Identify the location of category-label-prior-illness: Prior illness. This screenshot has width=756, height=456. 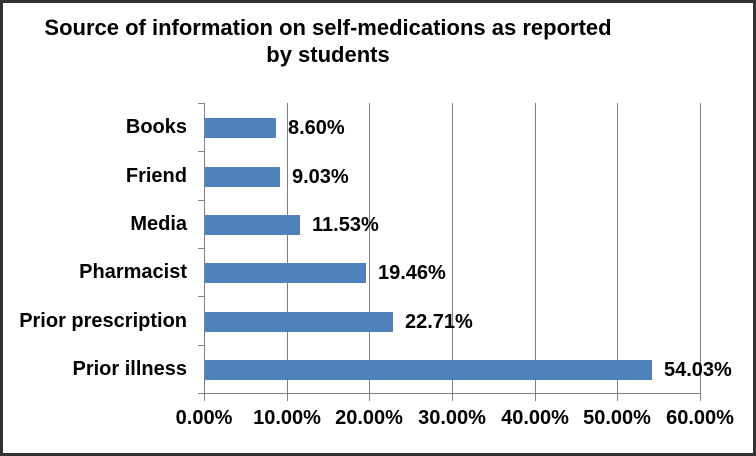
(130, 369).